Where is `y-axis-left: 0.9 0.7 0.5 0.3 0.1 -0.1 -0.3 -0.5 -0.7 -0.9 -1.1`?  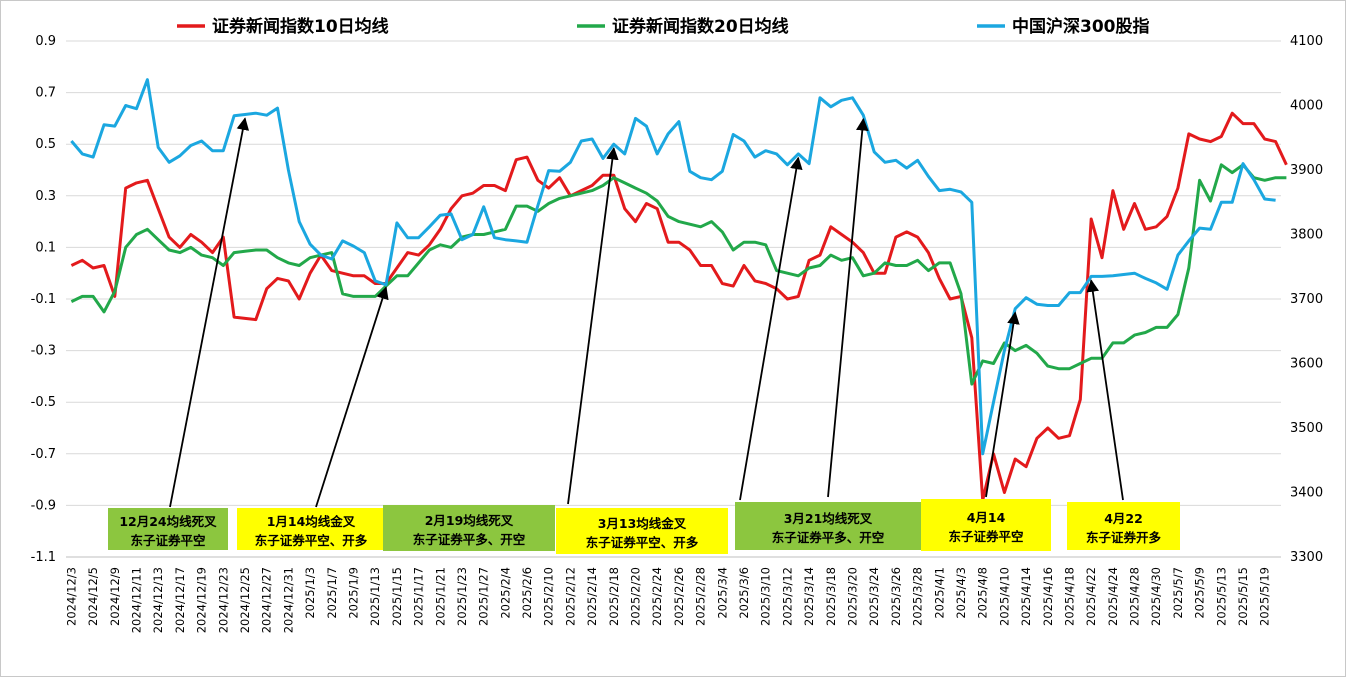
y-axis-left: 0.9 0.7 0.5 0.3 0.1 -0.1 -0.3 -0.5 -0.7 -0.9 -1.1 is located at coordinates (43, 299).